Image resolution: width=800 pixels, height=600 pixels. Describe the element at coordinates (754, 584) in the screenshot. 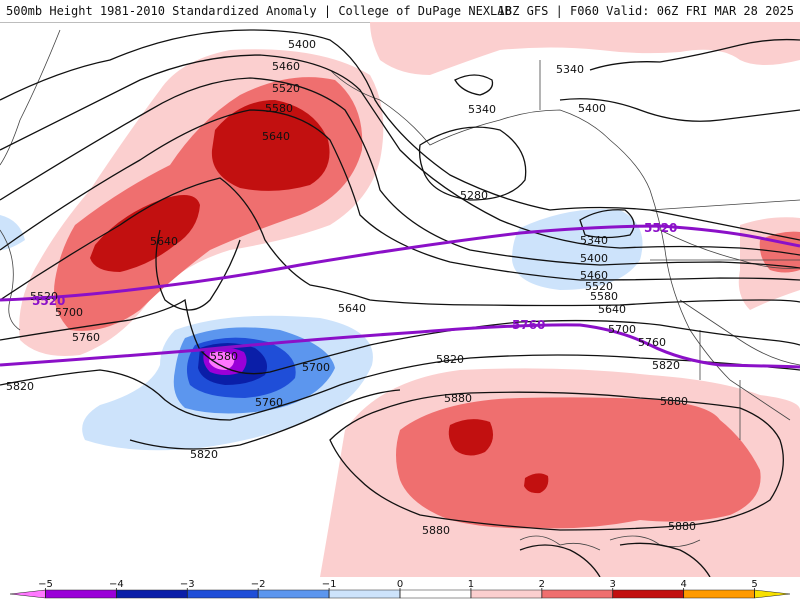

I see `legend-tick-label: 5` at that location.